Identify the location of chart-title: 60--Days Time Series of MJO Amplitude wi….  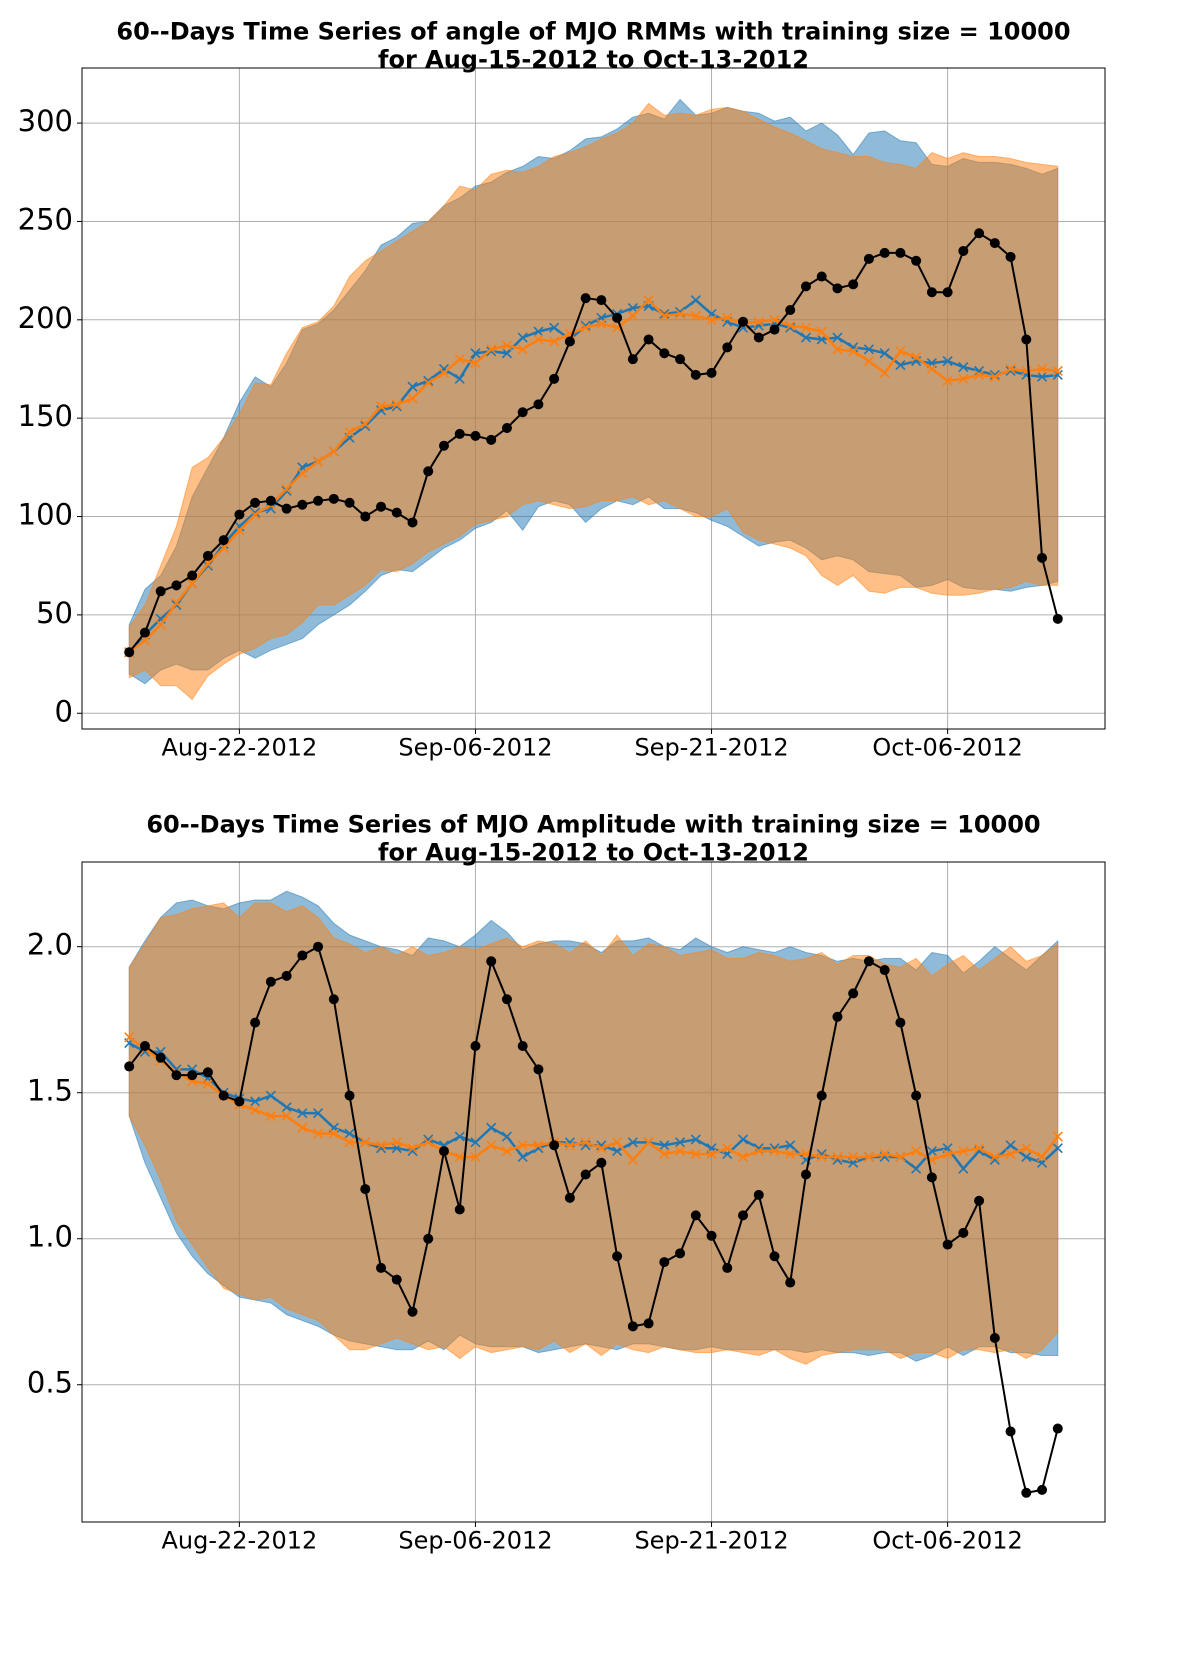
(593, 825).